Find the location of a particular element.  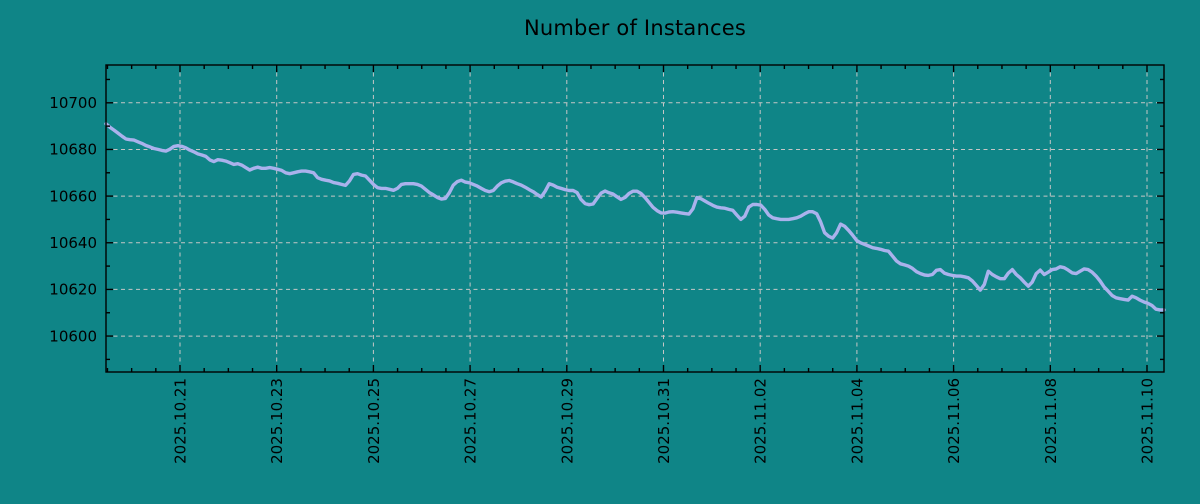

svg-text: 2025.11.02 is located at coordinates (761, 421).